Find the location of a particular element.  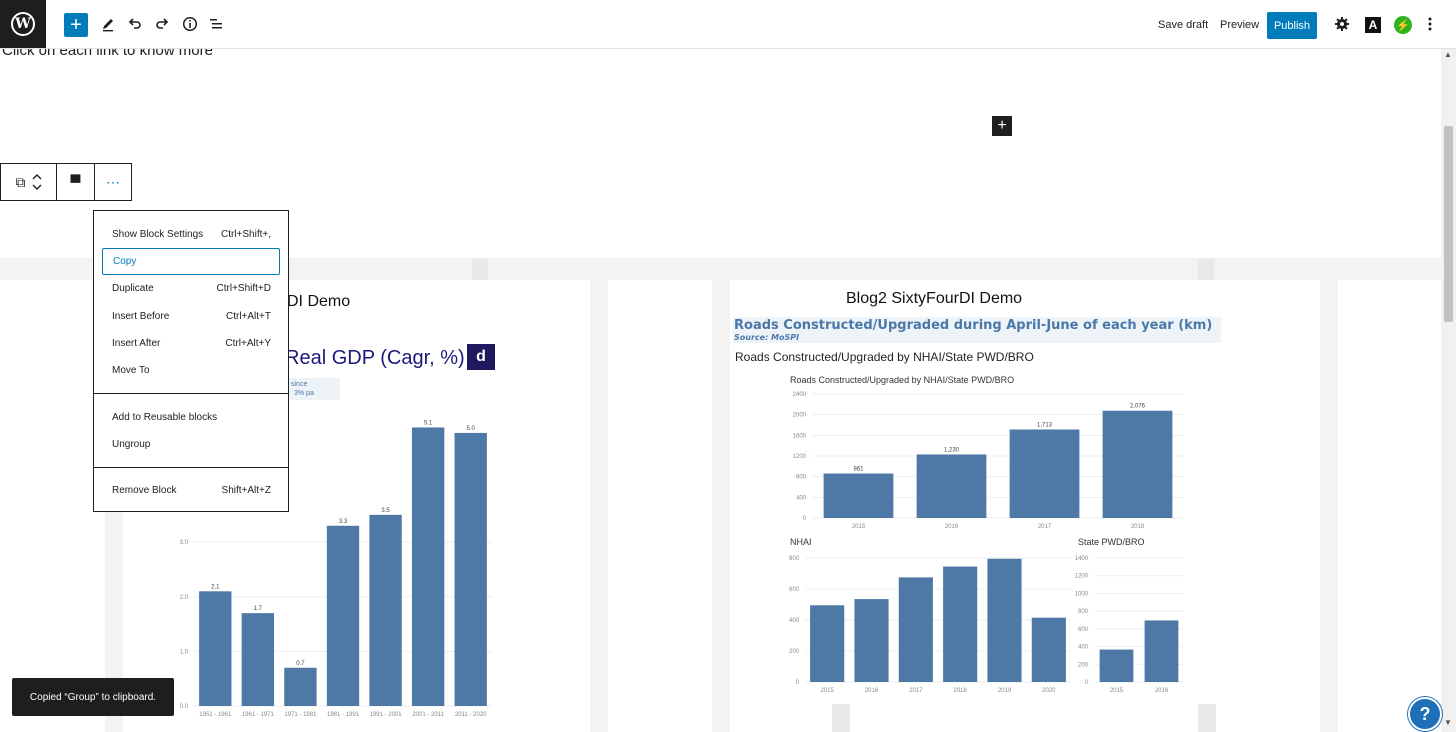

x-tick-label: 2017 is located at coordinates (916, 691).